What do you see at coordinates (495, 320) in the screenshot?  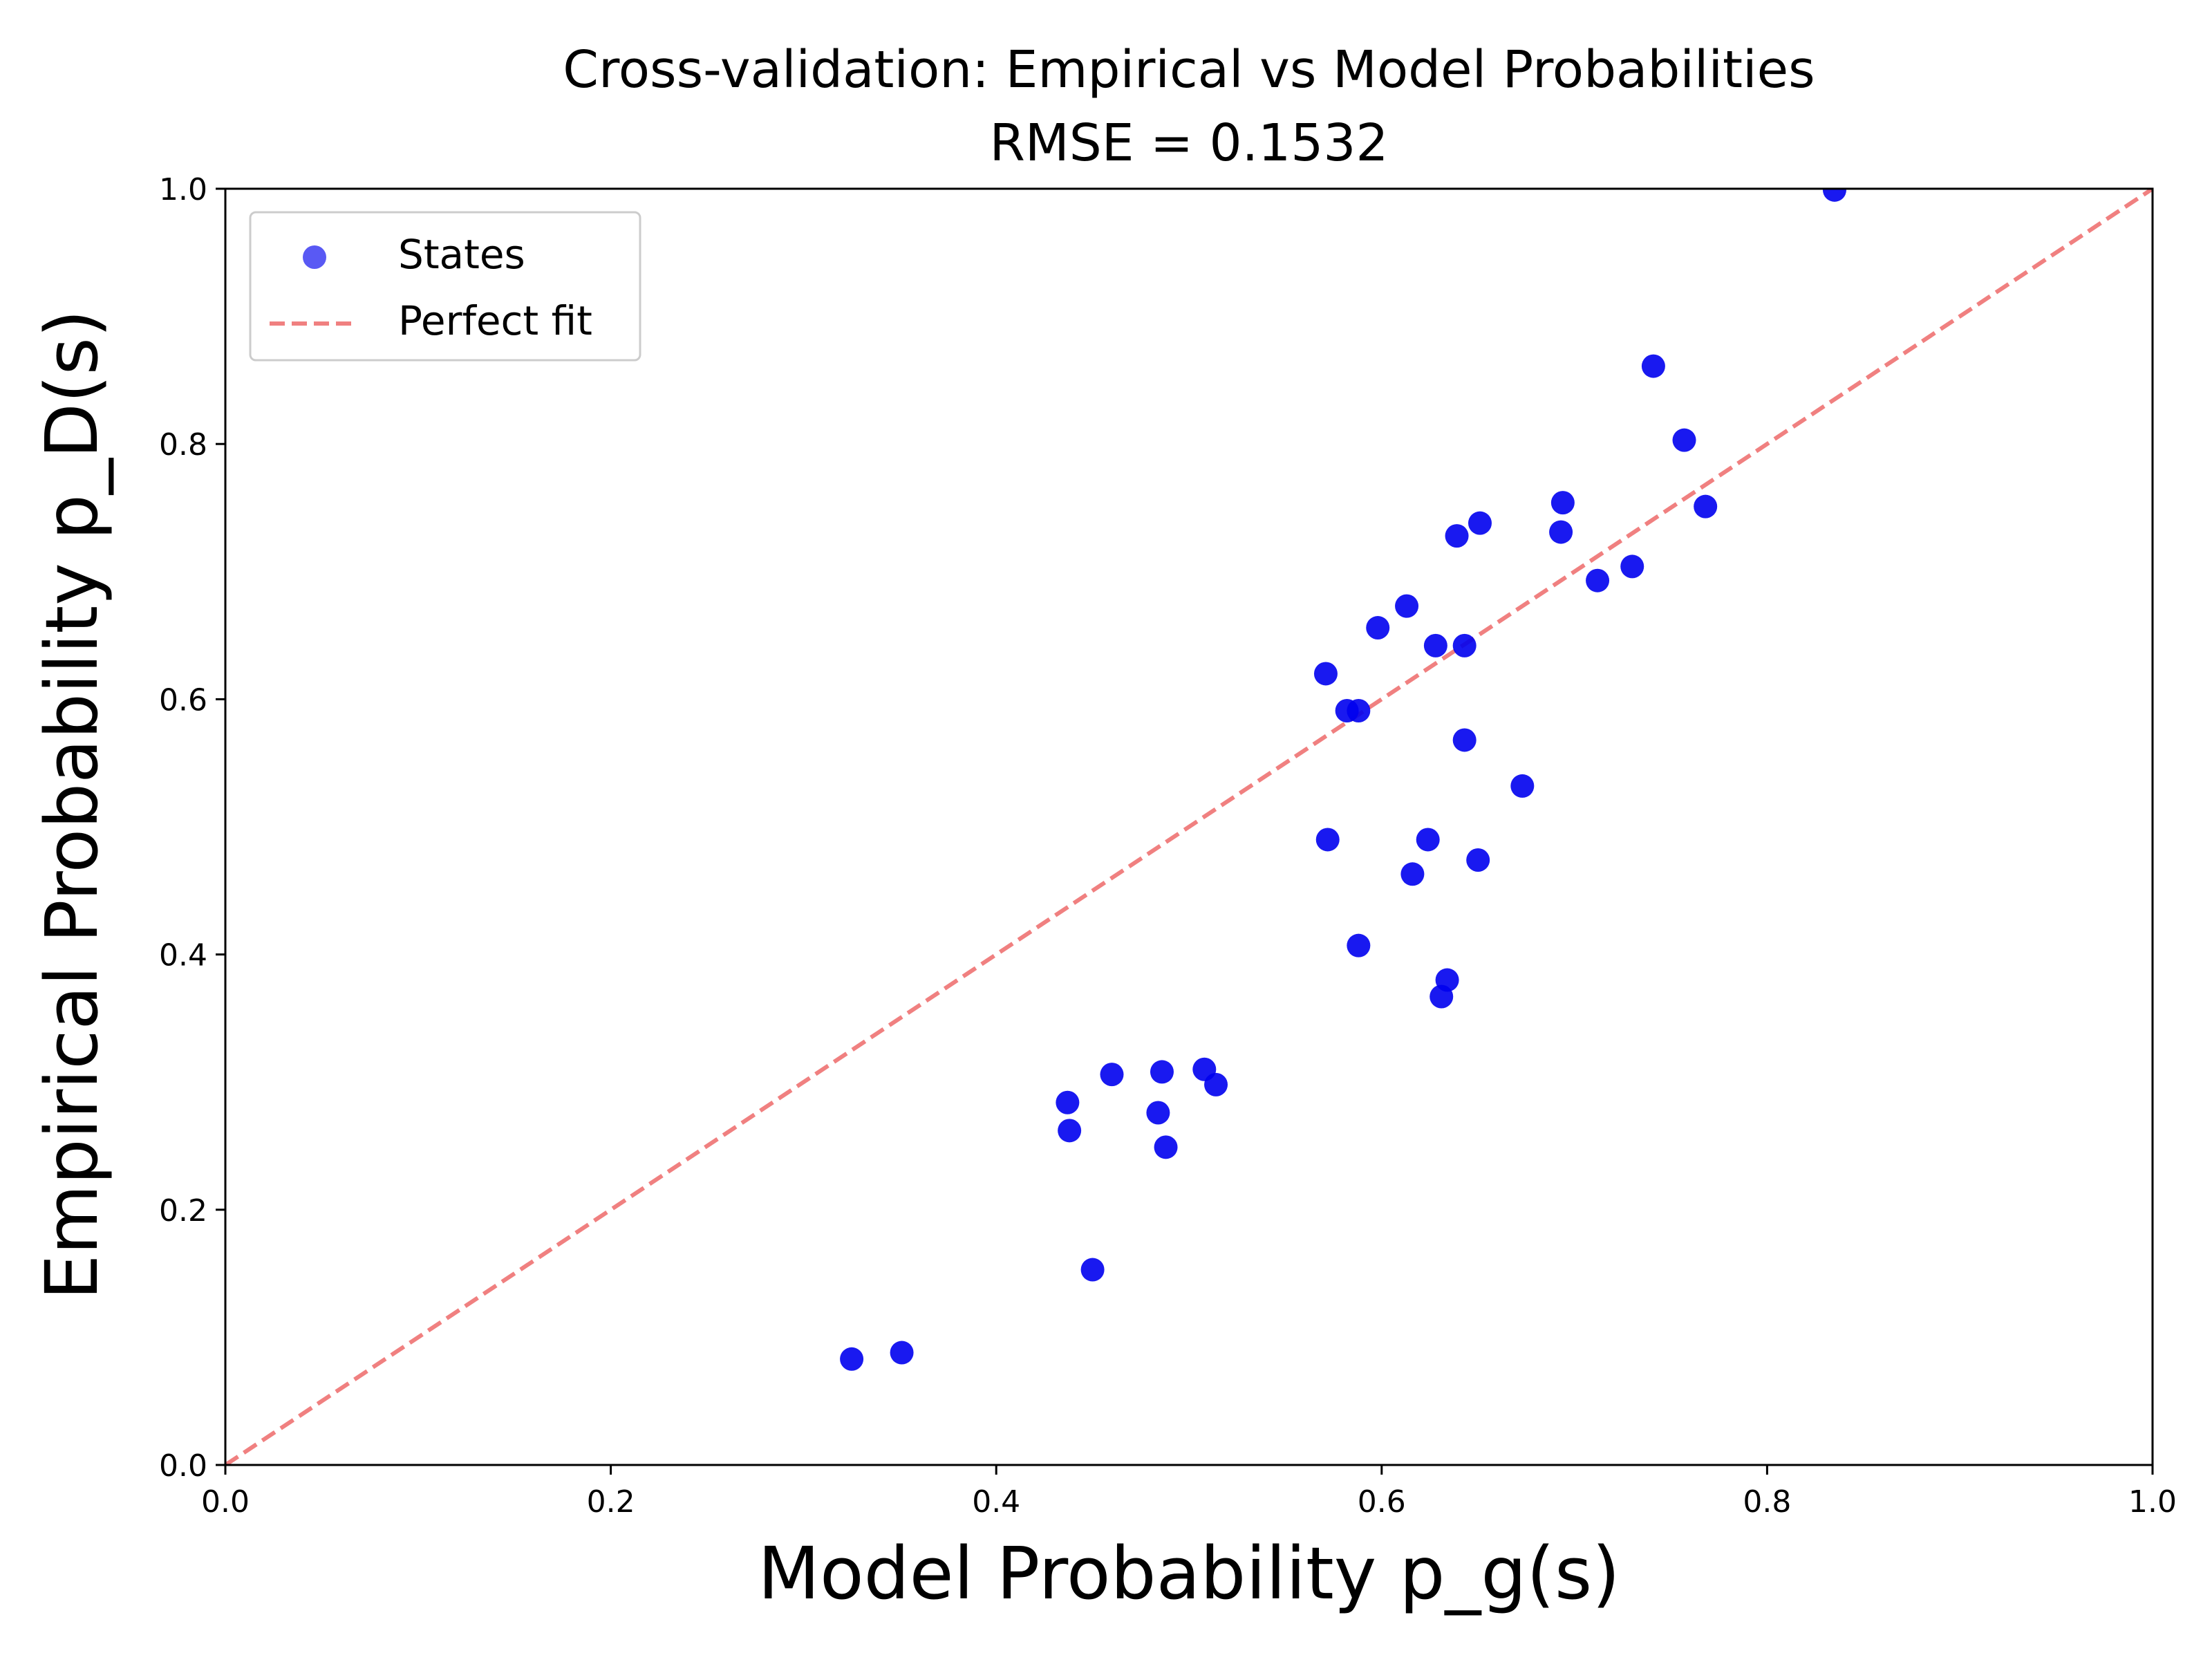 I see `legend-label: Perfect fit` at bounding box center [495, 320].